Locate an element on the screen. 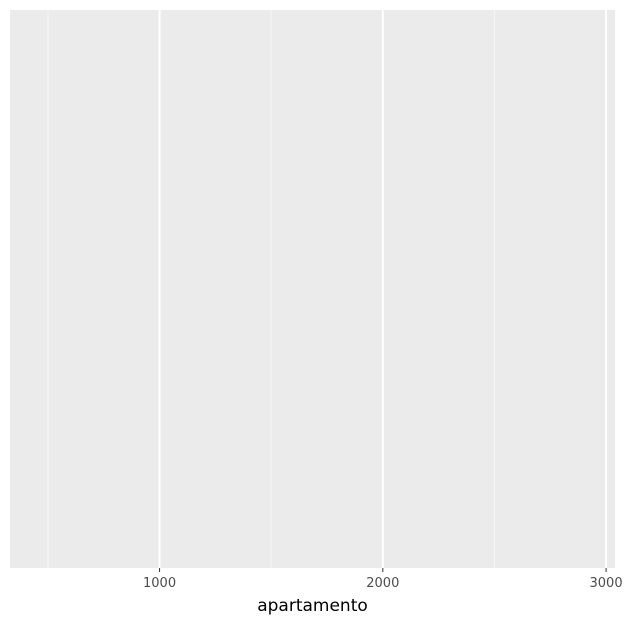 This screenshot has width=625, height=625. x-tick-label: 2000 is located at coordinates (382, 583).